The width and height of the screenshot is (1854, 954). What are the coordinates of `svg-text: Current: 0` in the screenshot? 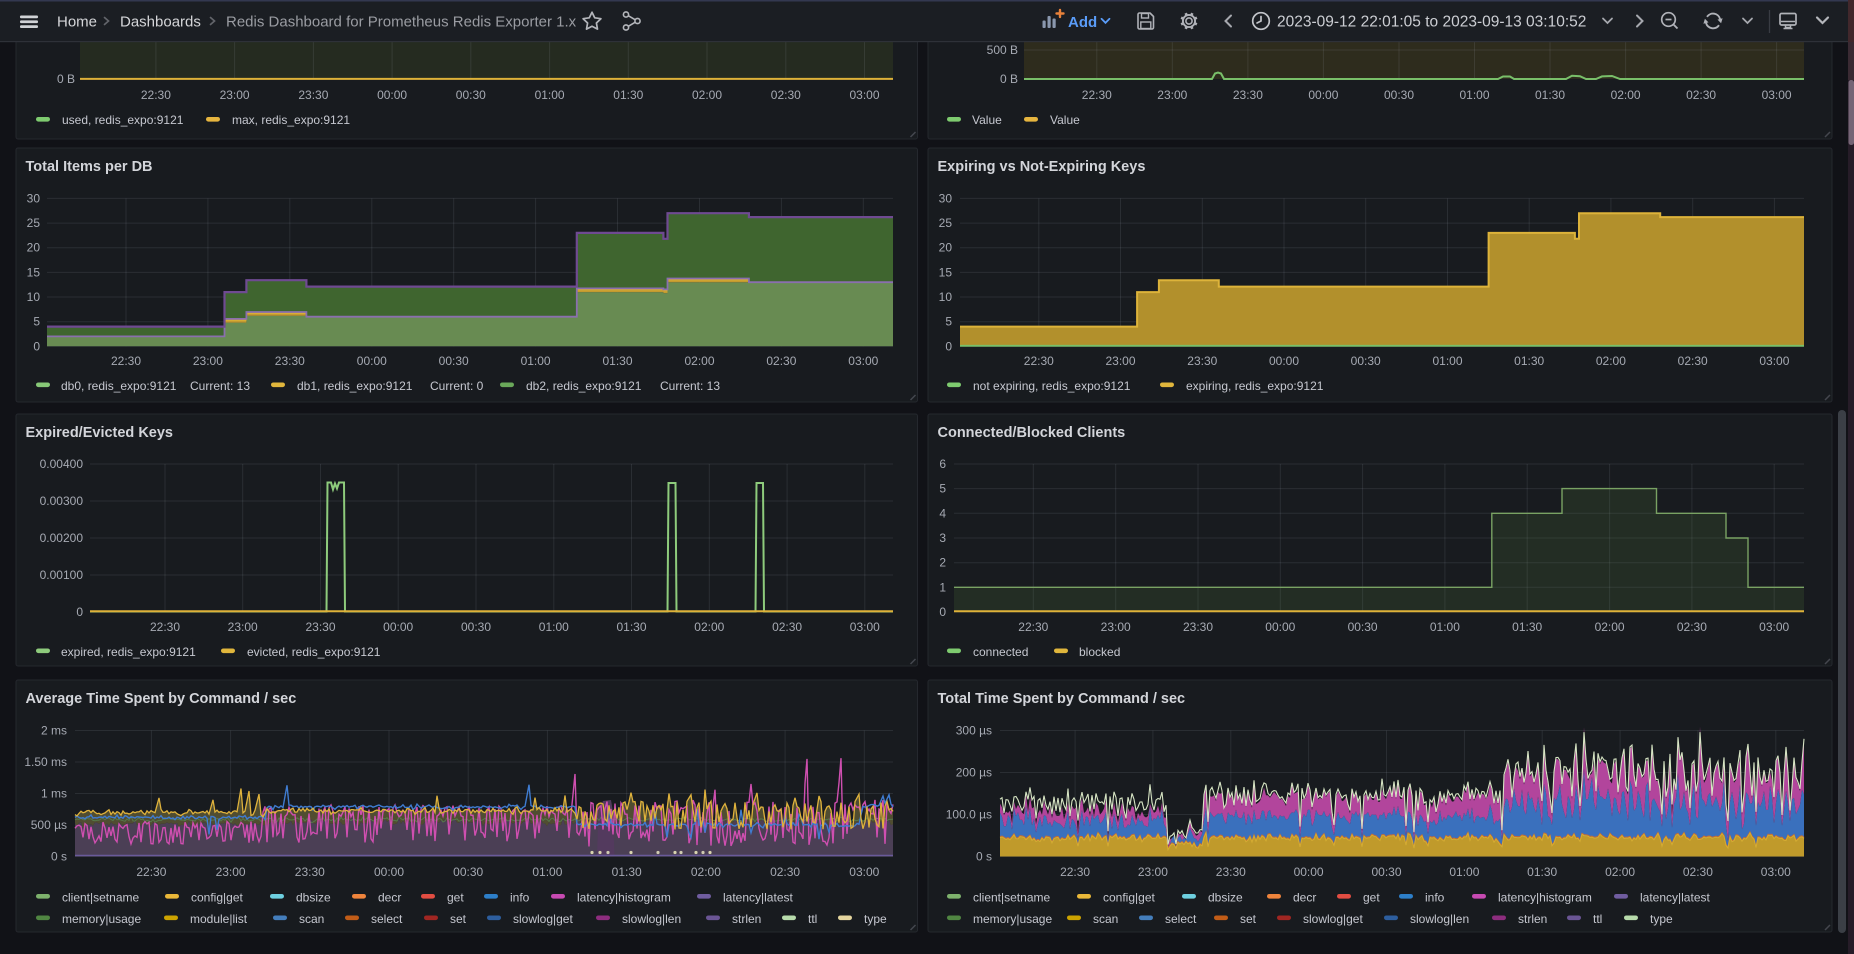 It's located at (457, 386).